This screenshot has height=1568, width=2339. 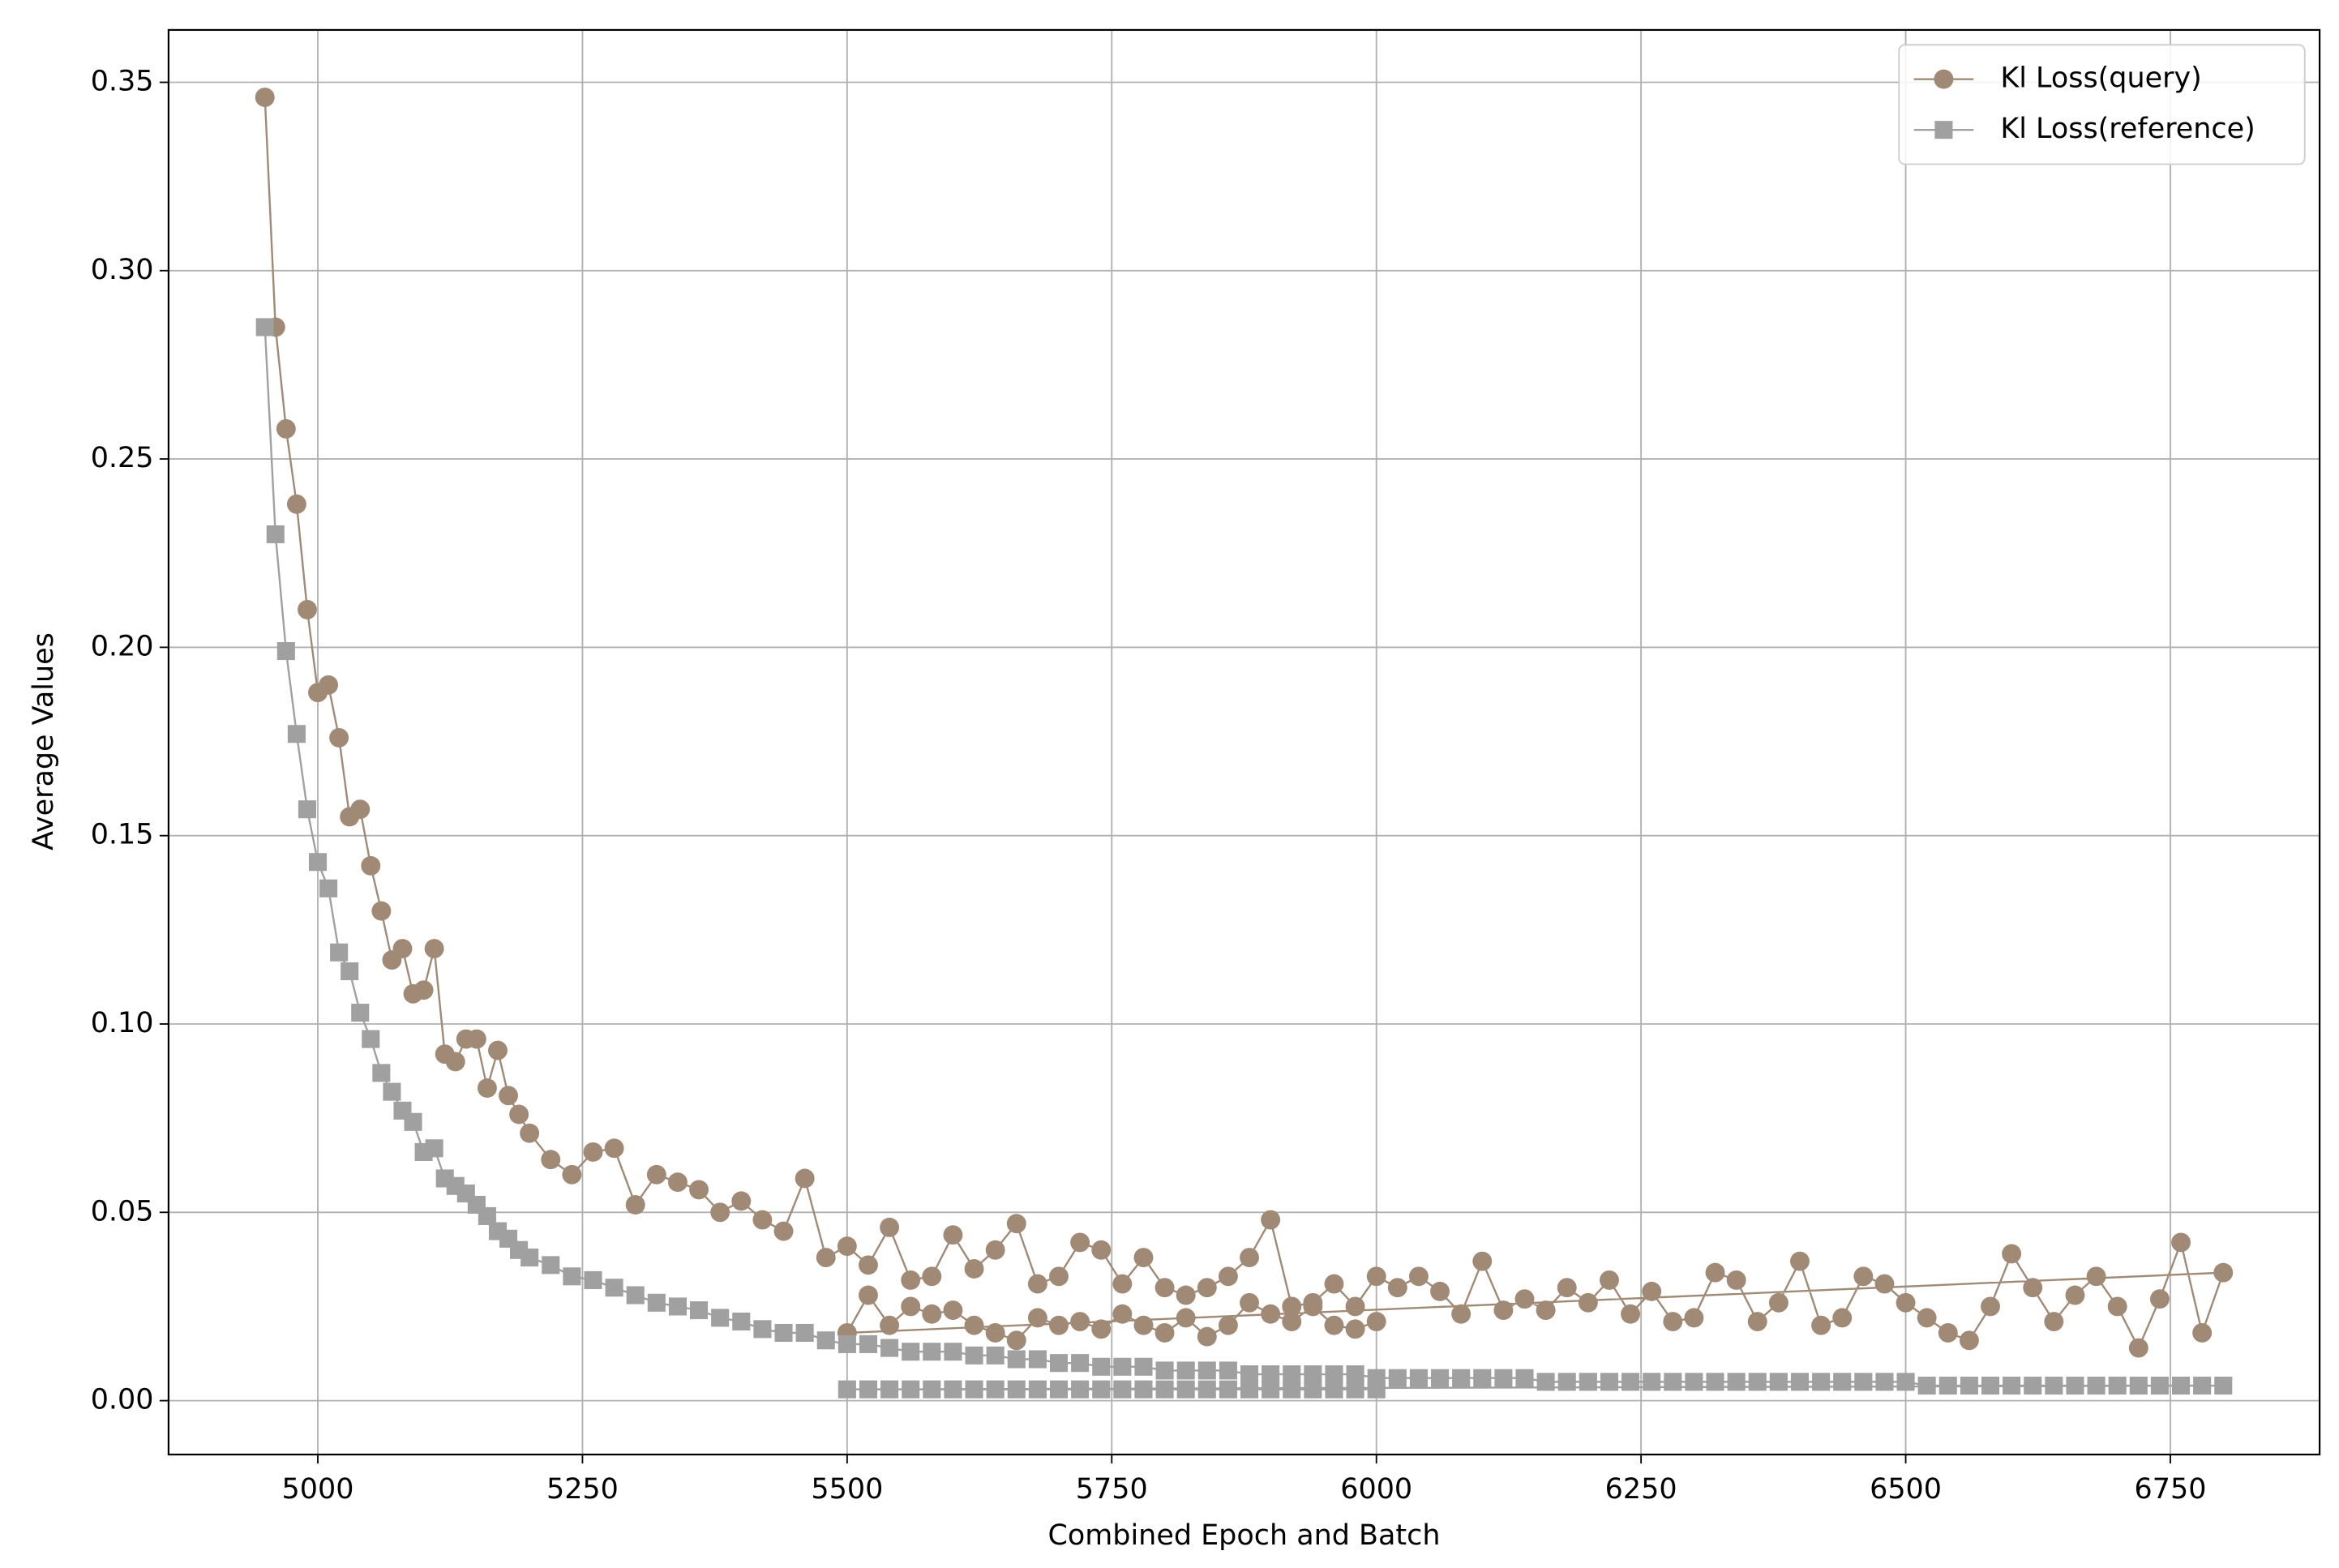 What do you see at coordinates (122, 458) in the screenshot?
I see `y-tick-label: 0.25` at bounding box center [122, 458].